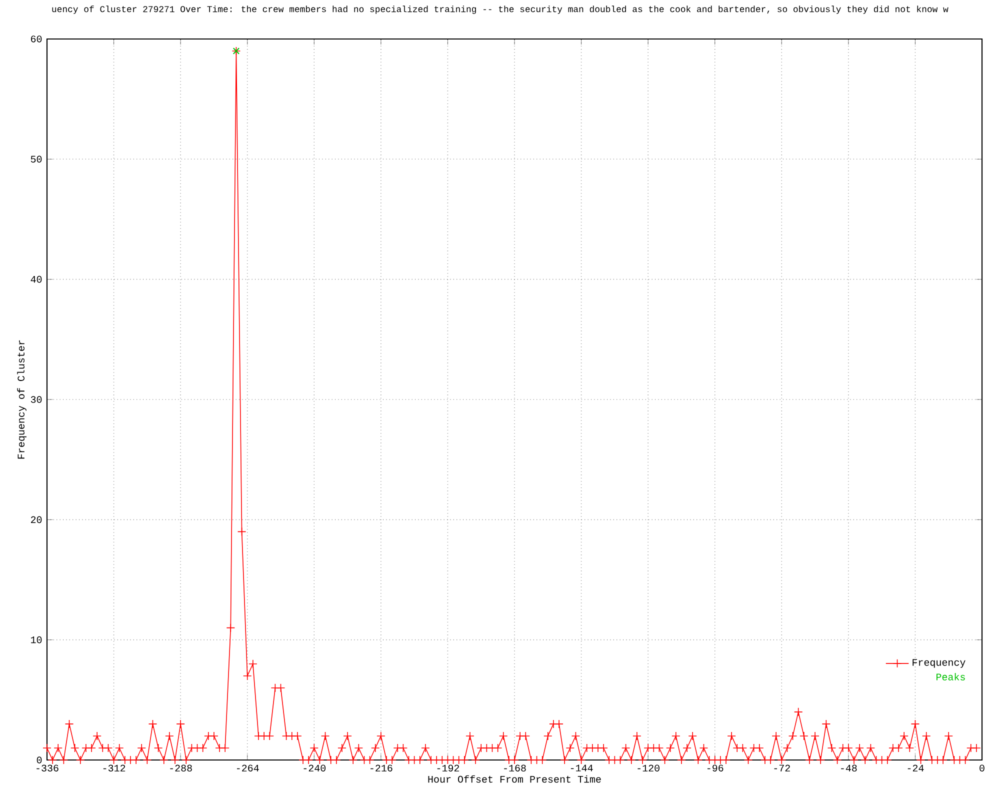 This screenshot has height=800, width=1000. I want to click on y-tick-label: 40, so click(36, 279).